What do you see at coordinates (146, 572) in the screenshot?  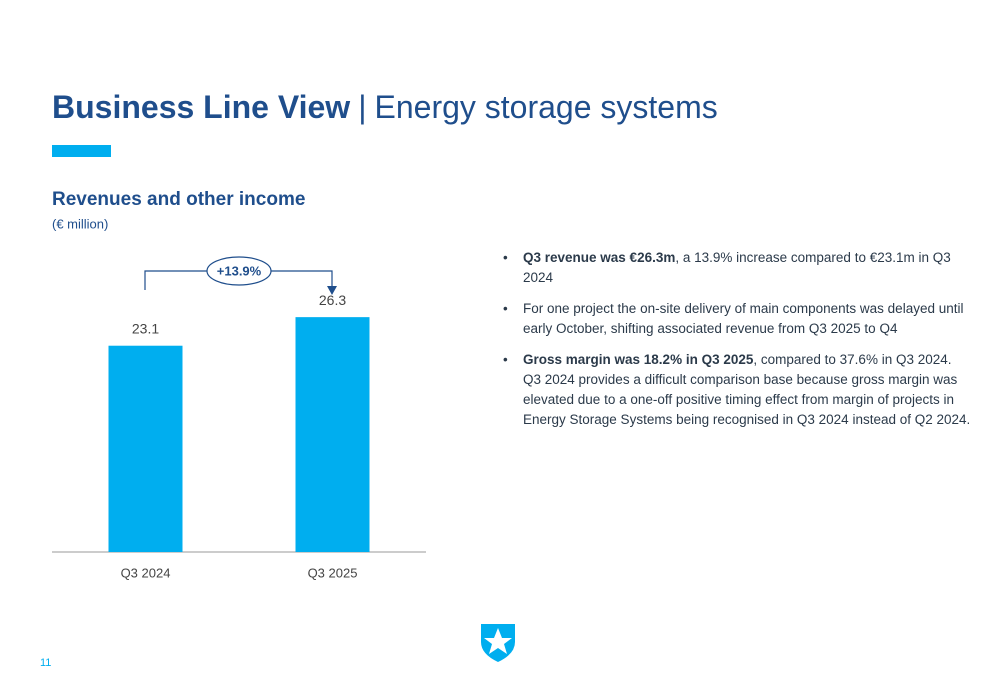 I see `x-tick-label: Q3 2024` at bounding box center [146, 572].